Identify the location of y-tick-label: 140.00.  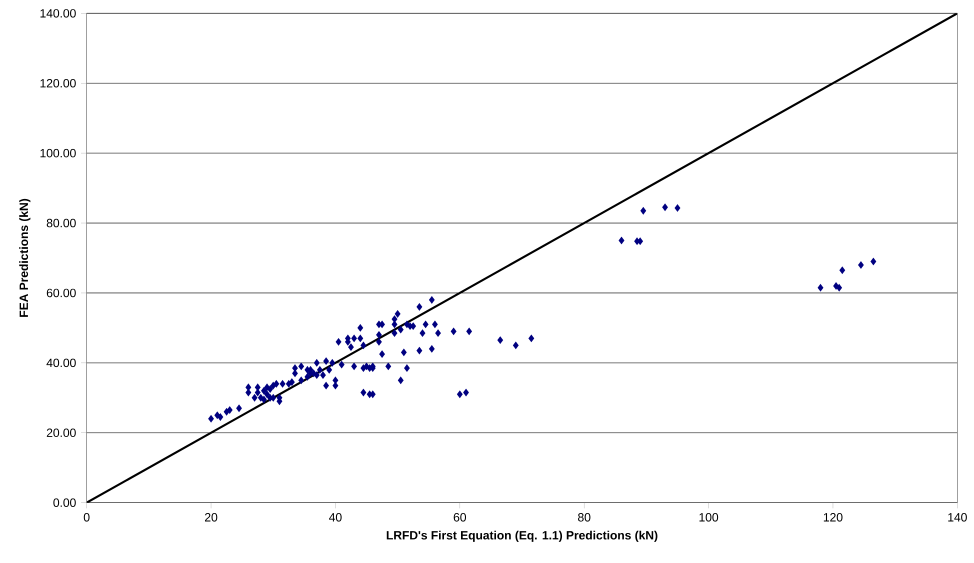
(58, 13).